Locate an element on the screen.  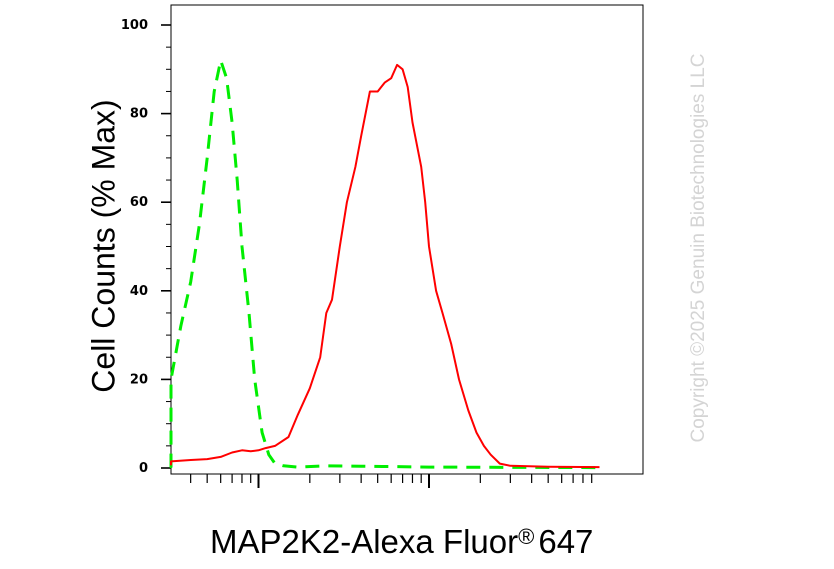
y-tick-label: 20 is located at coordinates (139, 379).